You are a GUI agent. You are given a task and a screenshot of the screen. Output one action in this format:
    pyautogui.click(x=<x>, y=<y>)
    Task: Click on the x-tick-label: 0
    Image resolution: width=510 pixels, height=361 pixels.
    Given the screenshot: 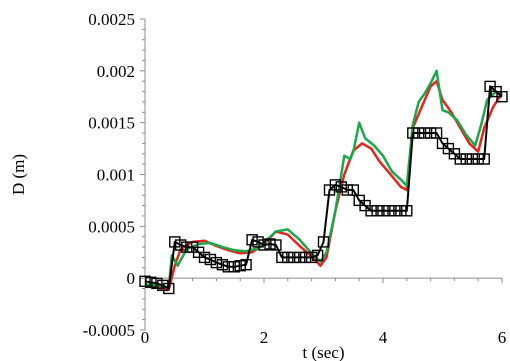 What is the action you would take?
    pyautogui.click(x=145, y=337)
    